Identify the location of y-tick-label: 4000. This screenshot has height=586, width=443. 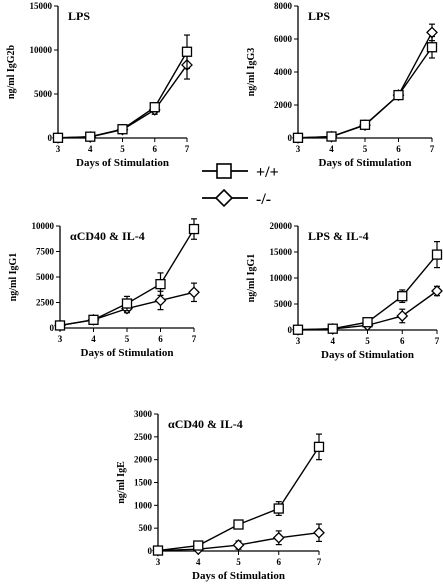
(283, 72).